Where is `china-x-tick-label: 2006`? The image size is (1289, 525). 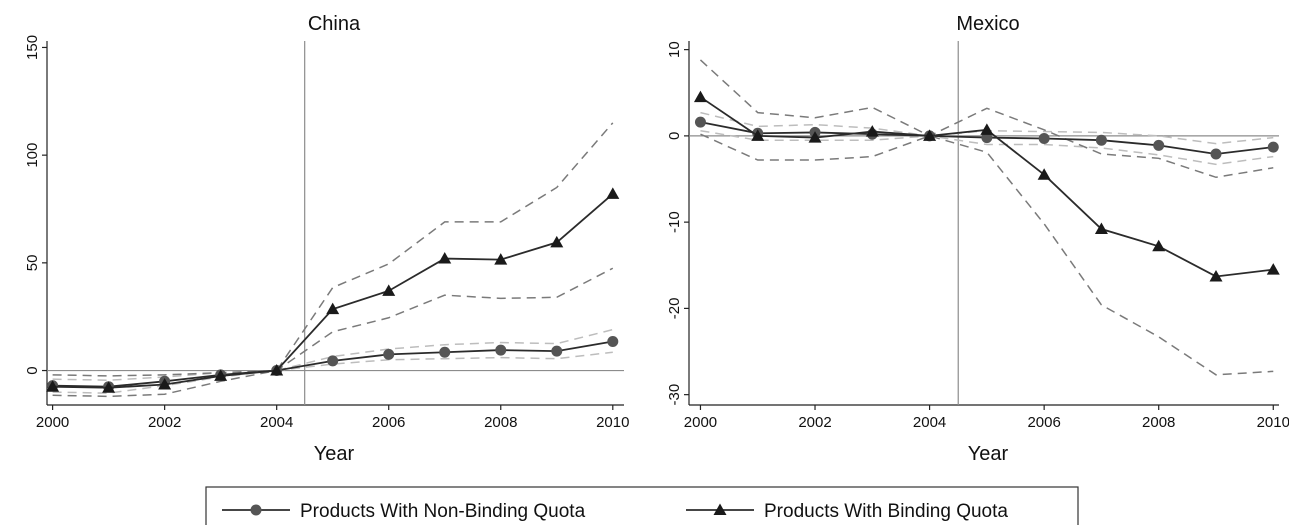
china-x-tick-label: 2006 is located at coordinates (388, 422).